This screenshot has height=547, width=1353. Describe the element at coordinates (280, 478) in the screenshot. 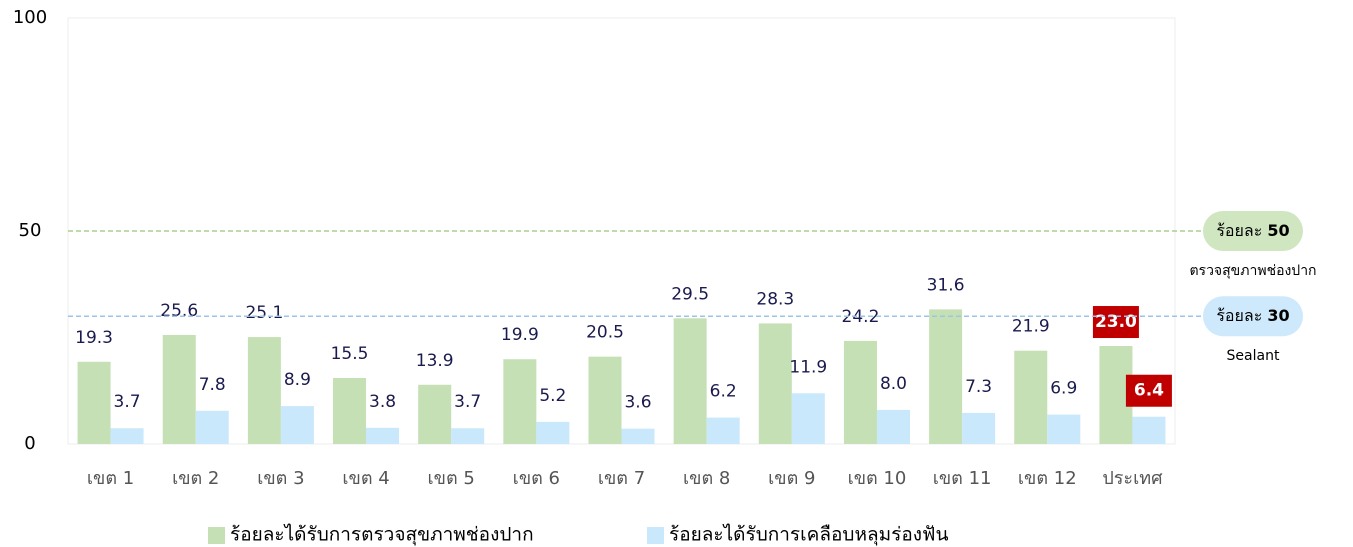

I see `x-tick-label: เขต 3` at that location.